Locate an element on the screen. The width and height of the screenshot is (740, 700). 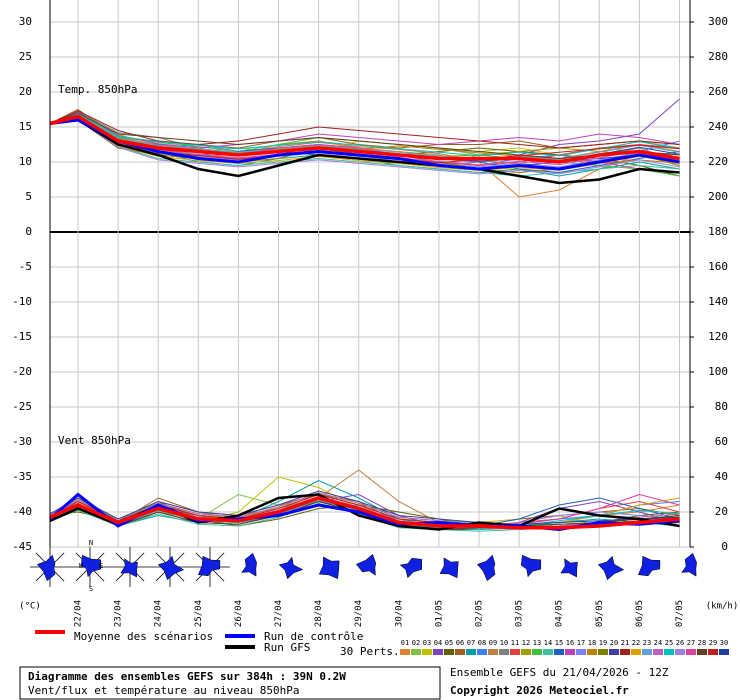
y2-tick-label: 300 is located at coordinates (718, 21).